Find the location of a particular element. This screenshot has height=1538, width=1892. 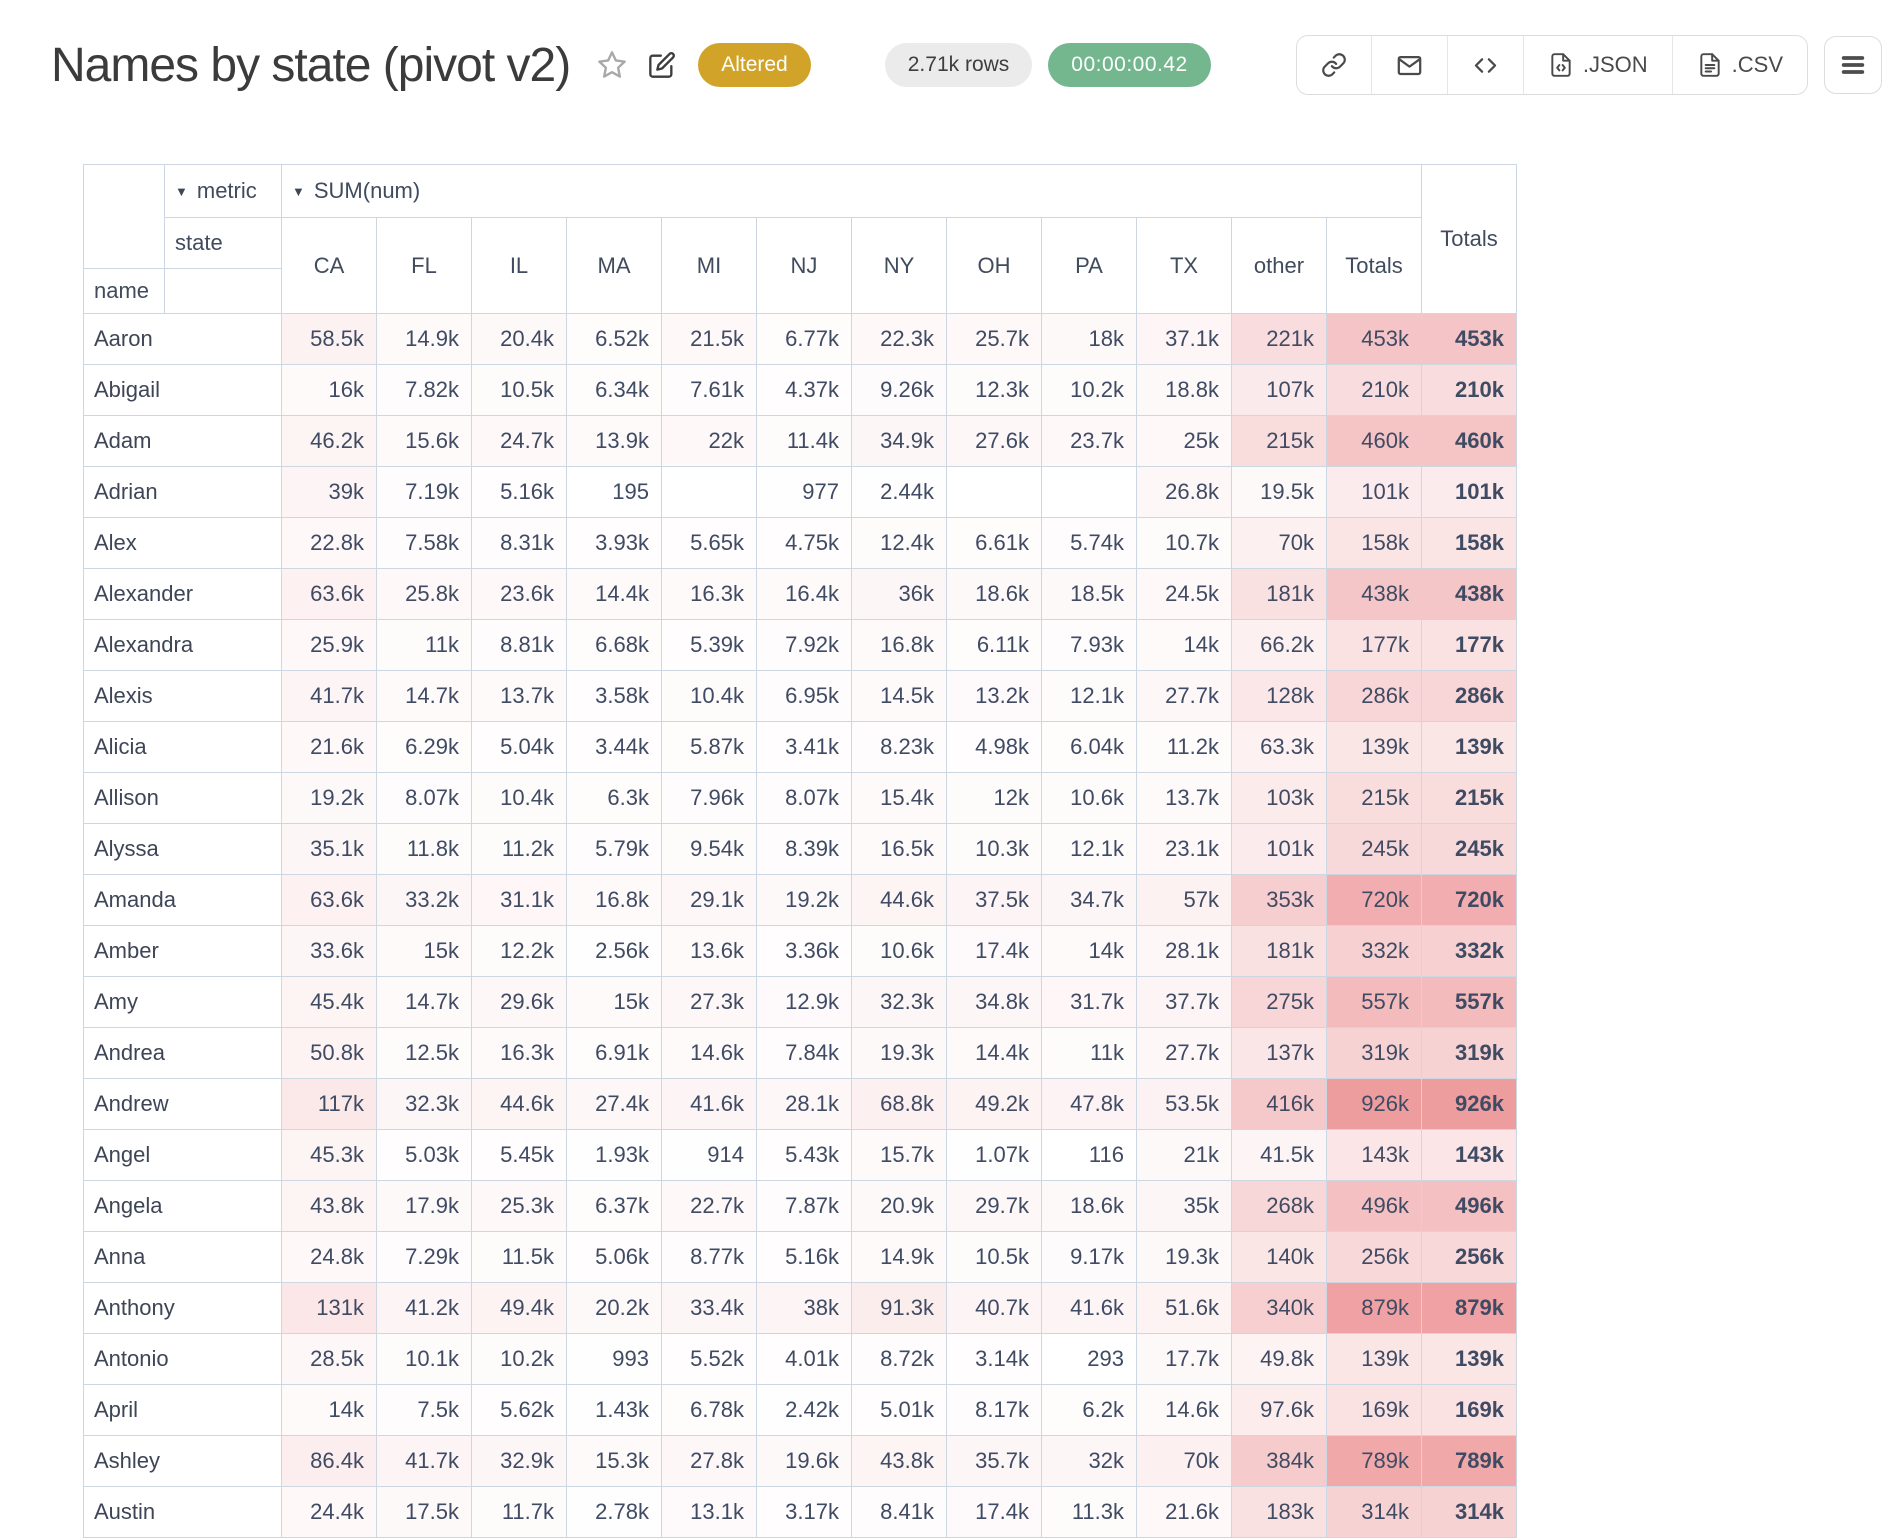

column-header-il: IL is located at coordinates (519, 265).